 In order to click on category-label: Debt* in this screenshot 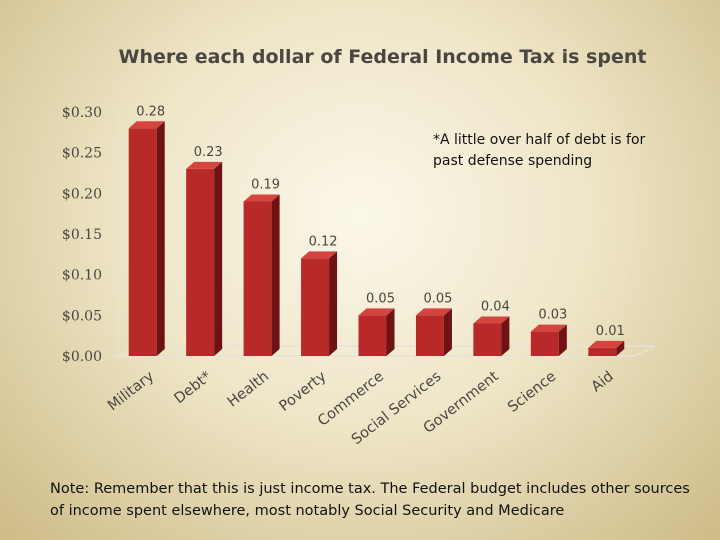, I will do `click(192, 388)`.